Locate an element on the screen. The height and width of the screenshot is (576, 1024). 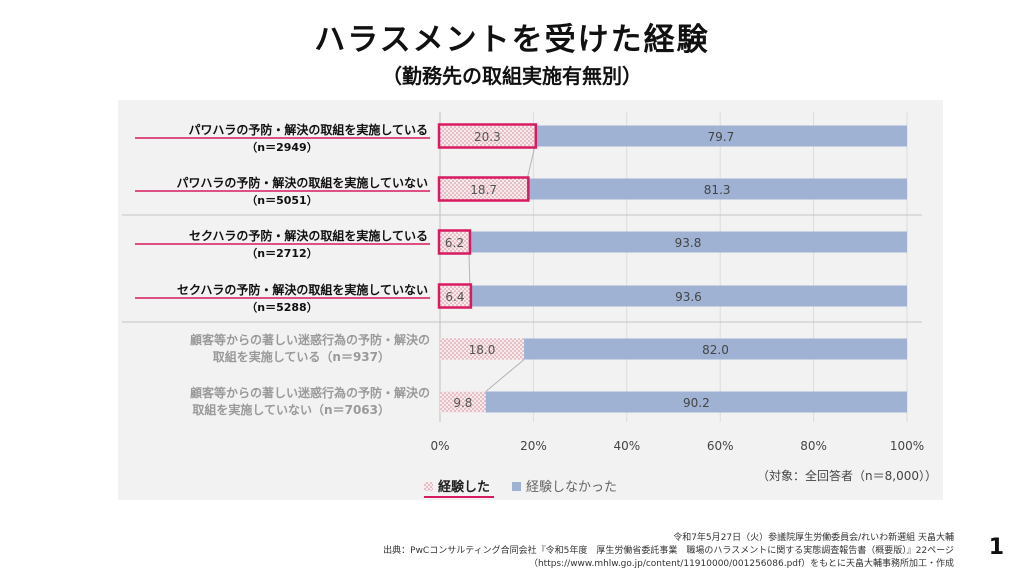
x-tick-label: 40% is located at coordinates (626, 446).